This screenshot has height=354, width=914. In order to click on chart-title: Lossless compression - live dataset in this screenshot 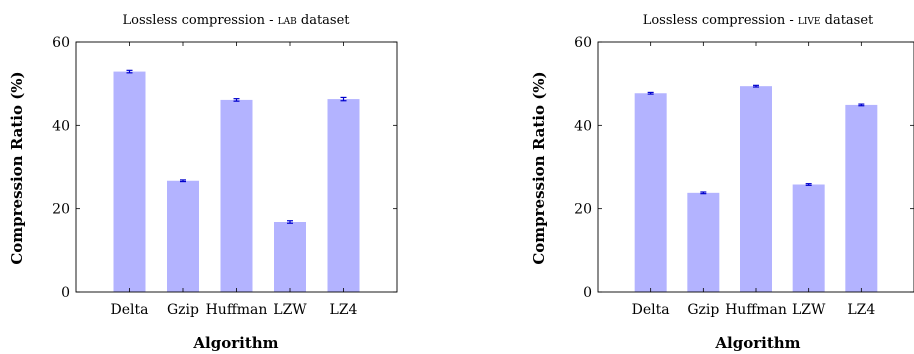, I will do `click(758, 20)`.